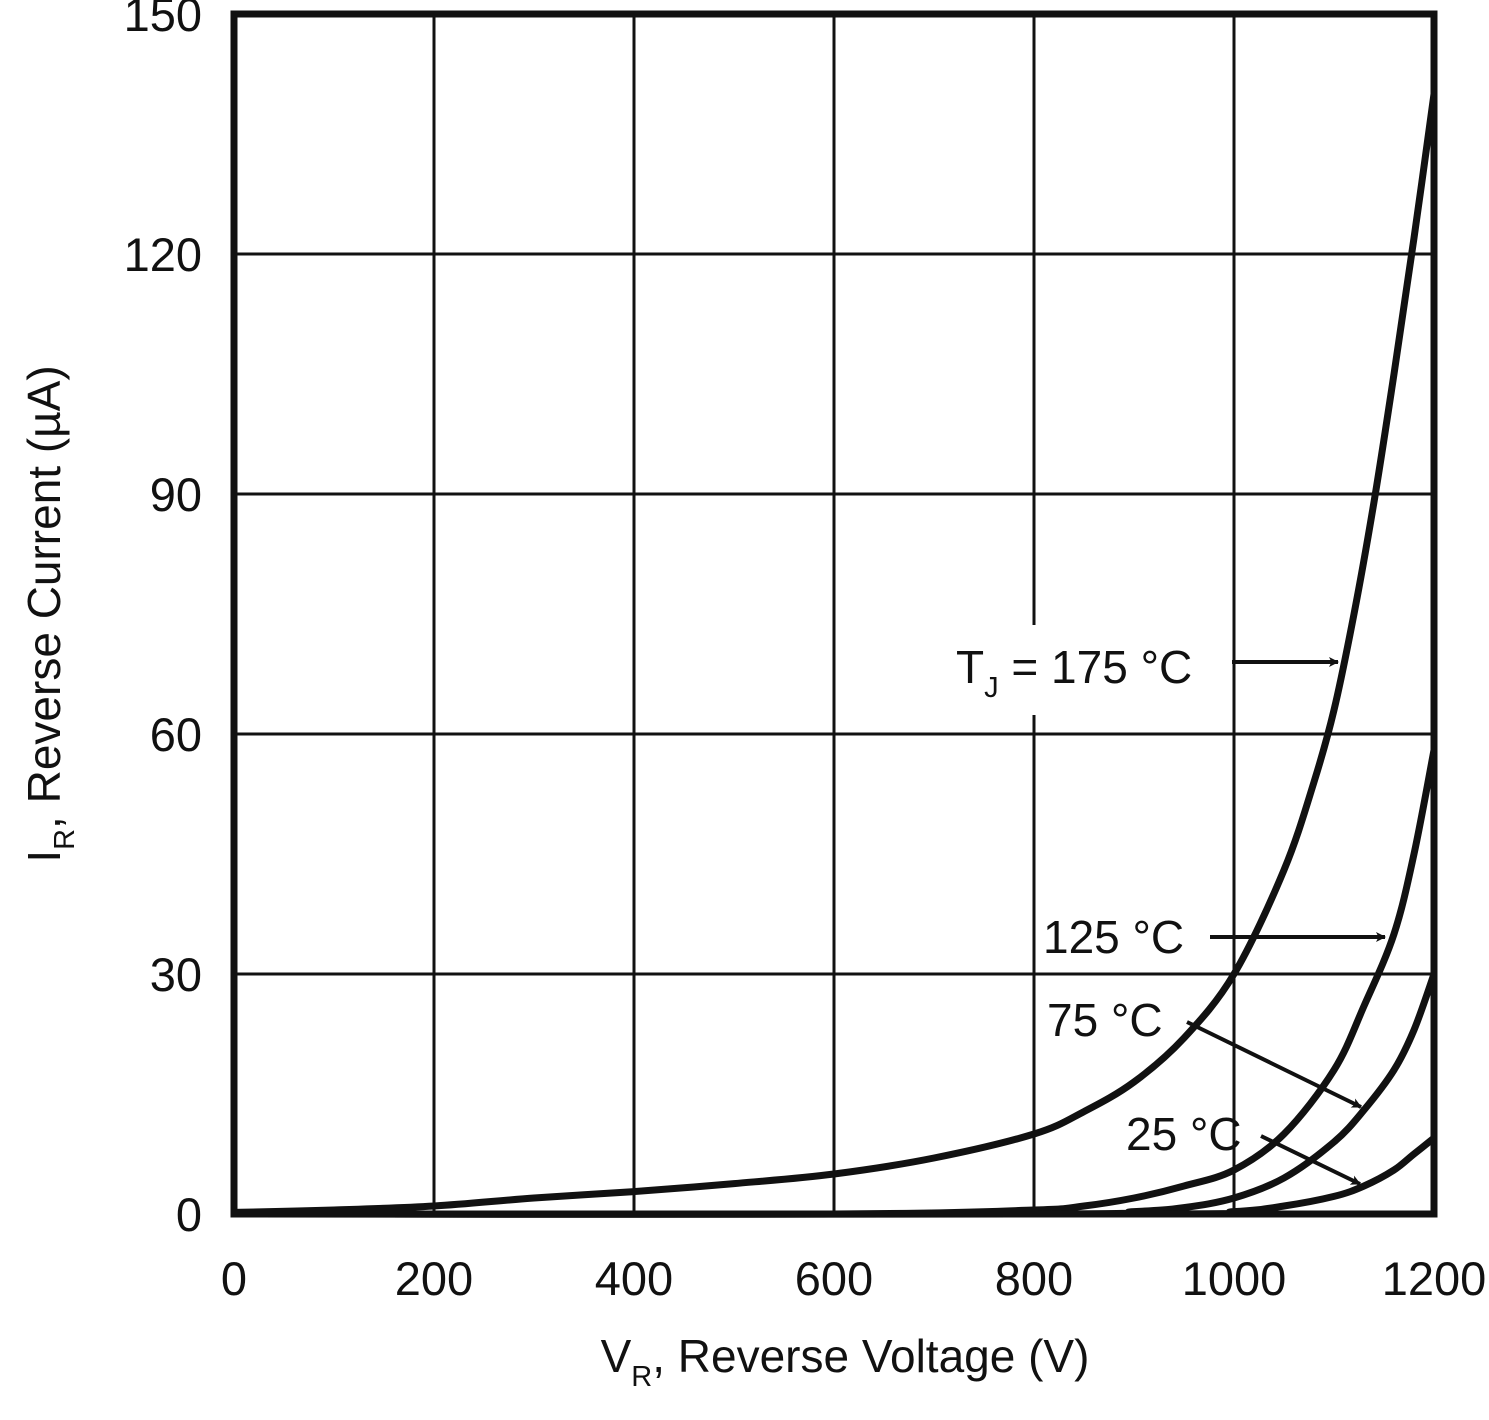 Image resolution: width=1489 pixels, height=1420 pixels. Describe the element at coordinates (163, 254) in the screenshot. I see `y-tick-label: 120` at that location.